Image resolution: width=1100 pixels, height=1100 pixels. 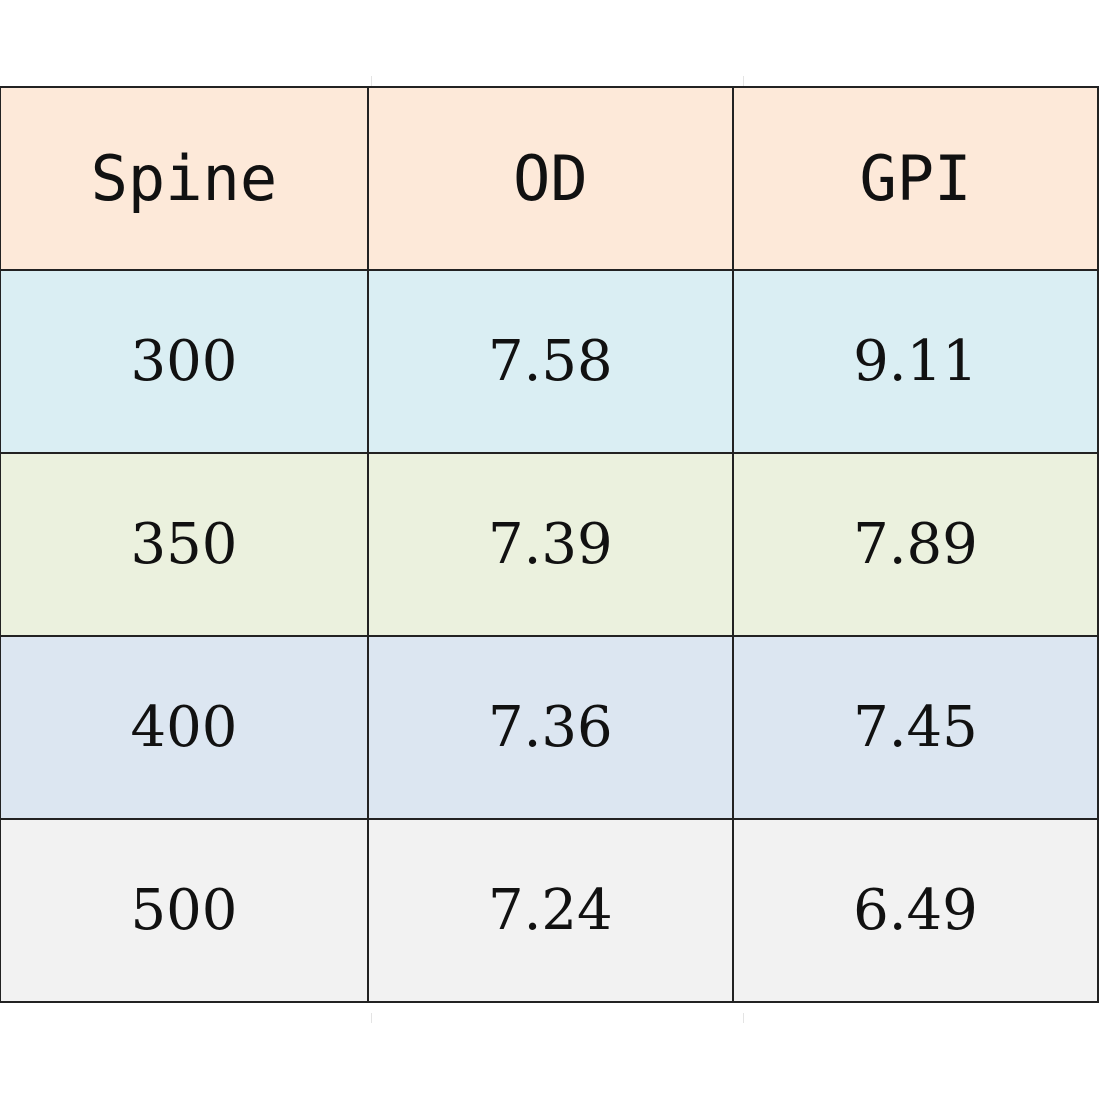 I want to click on table-cell-spine: 500, so click(x=184, y=910).